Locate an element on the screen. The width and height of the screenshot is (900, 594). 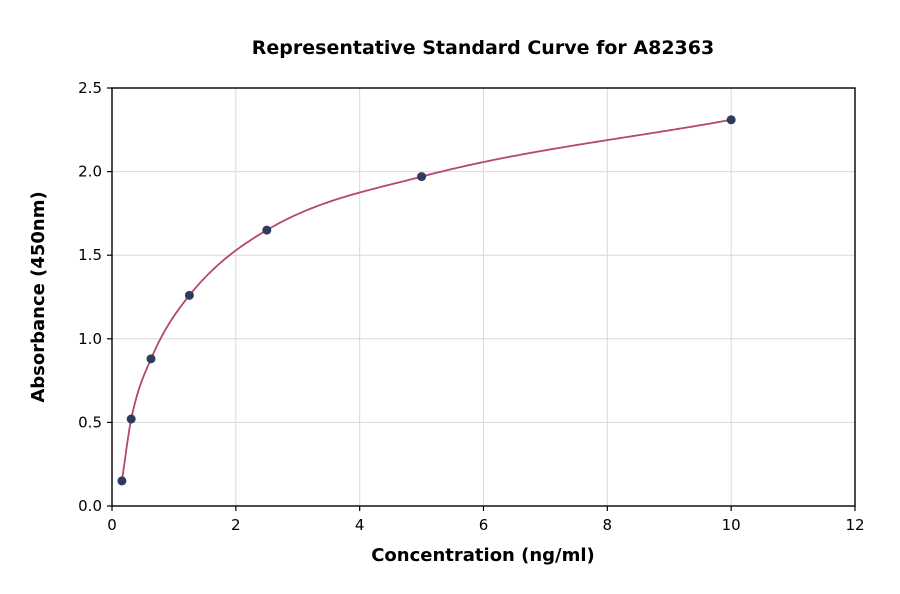
x-tick-label: 10 is located at coordinates (731, 525).